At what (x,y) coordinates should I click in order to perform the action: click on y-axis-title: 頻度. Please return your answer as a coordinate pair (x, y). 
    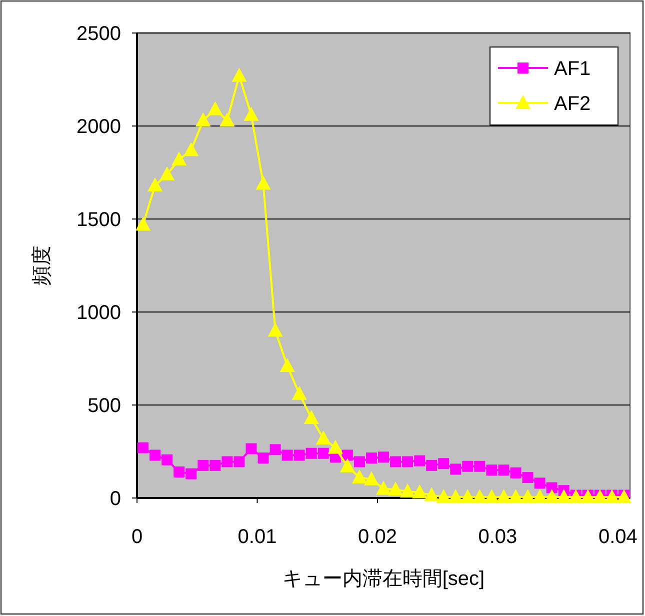
    Looking at the image, I should click on (42, 266).